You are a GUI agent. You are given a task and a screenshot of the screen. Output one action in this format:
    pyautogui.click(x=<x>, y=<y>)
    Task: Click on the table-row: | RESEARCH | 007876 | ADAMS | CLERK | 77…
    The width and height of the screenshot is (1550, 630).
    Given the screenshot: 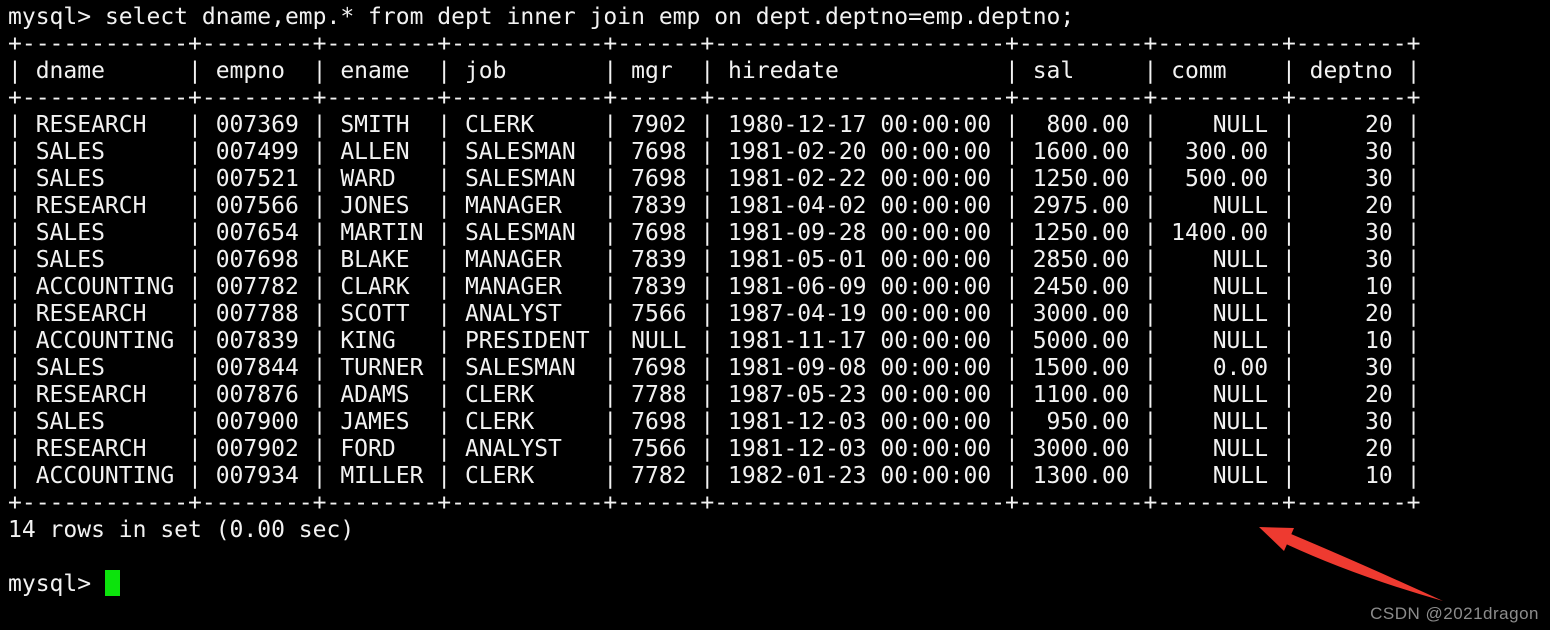 What is the action you would take?
    pyautogui.click(x=714, y=395)
    